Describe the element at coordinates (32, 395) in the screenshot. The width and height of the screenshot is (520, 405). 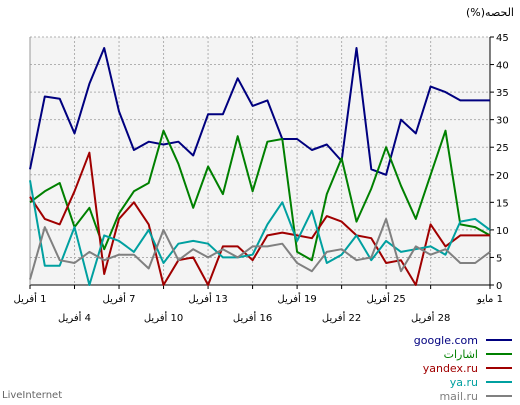
I see `footer-brand: LiveInternet` at that location.